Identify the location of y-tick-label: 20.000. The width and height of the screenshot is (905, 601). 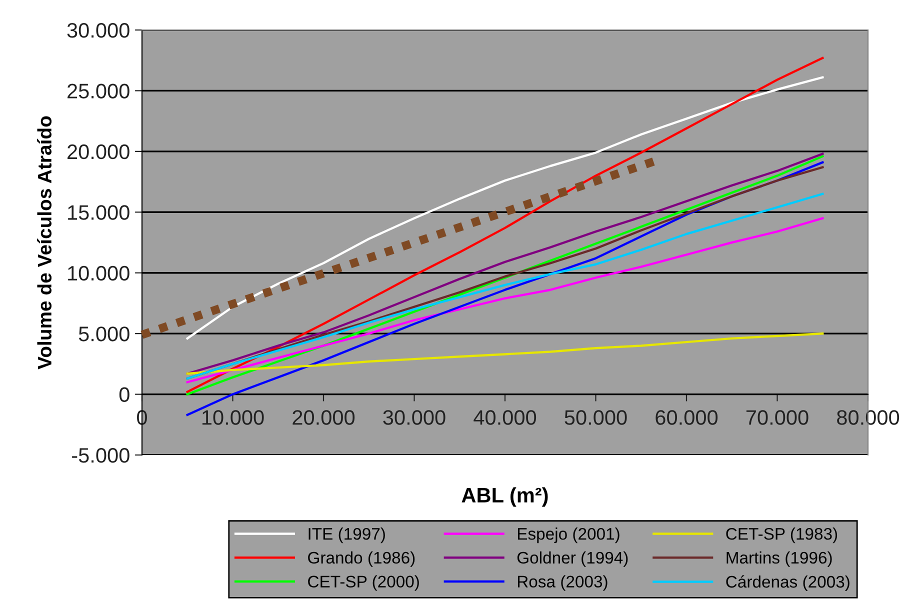
(99, 152).